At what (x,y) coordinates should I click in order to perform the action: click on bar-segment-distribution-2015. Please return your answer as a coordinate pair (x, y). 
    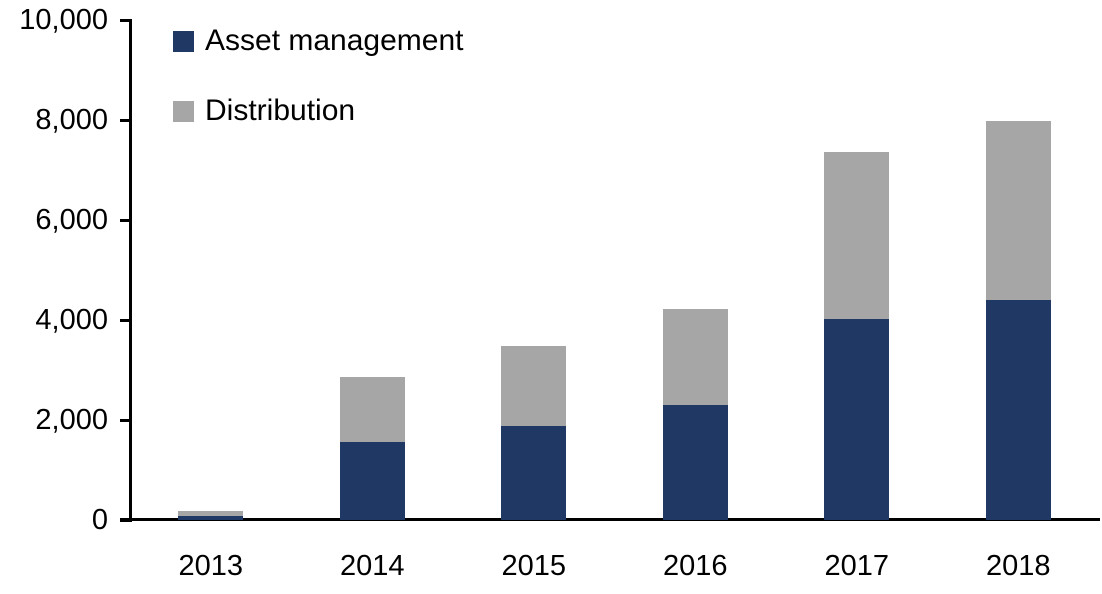
    Looking at the image, I should click on (534, 385).